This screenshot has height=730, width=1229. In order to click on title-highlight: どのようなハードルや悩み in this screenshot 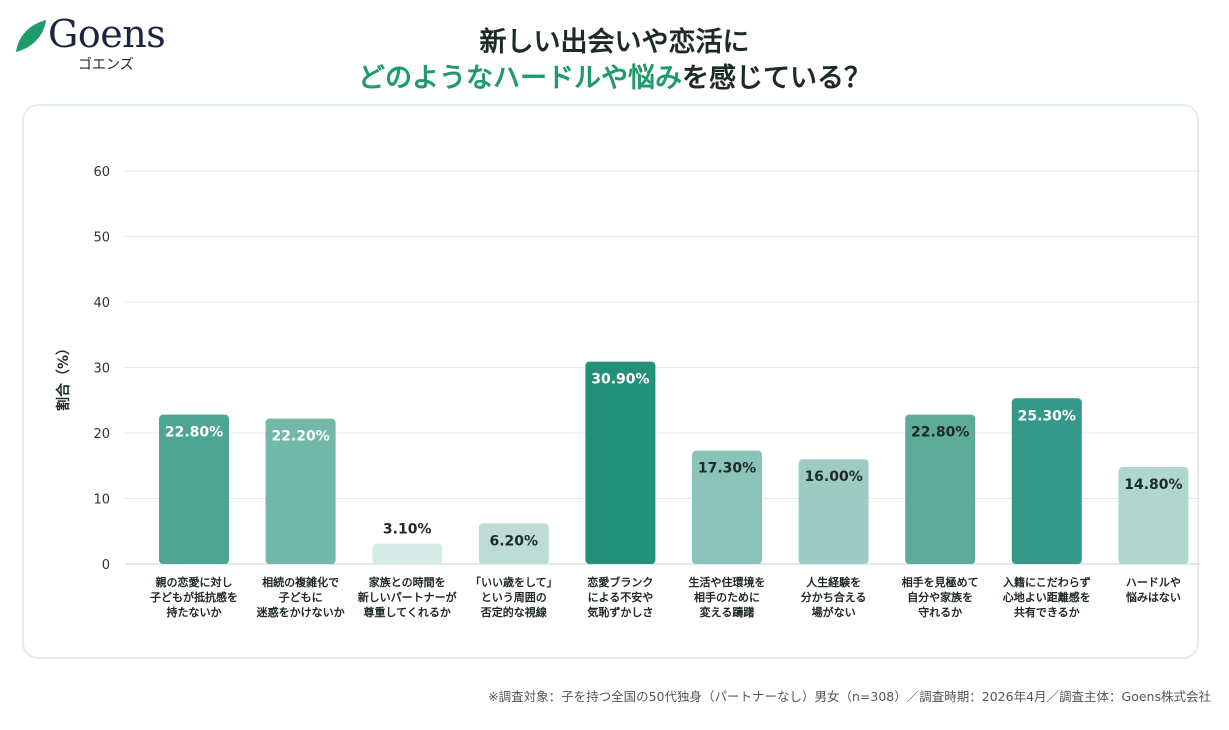, I will do `click(520, 78)`.